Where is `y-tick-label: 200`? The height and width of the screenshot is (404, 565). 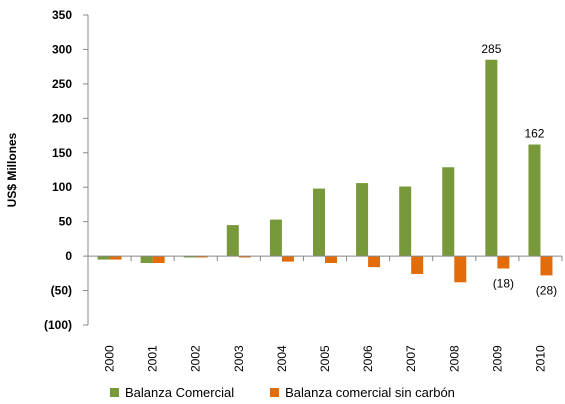
y-tick-label: 200 is located at coordinates (62, 118).